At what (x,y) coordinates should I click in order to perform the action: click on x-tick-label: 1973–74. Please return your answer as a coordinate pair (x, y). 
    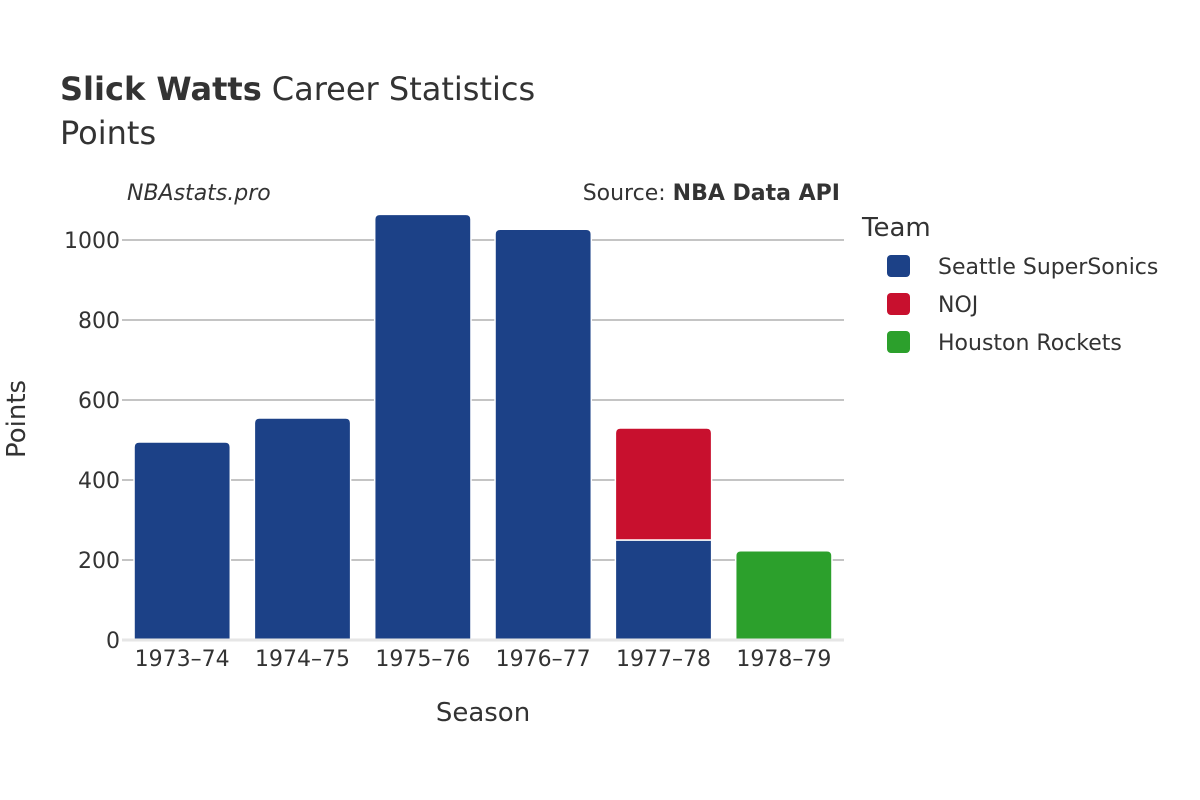
    Looking at the image, I should click on (182, 659).